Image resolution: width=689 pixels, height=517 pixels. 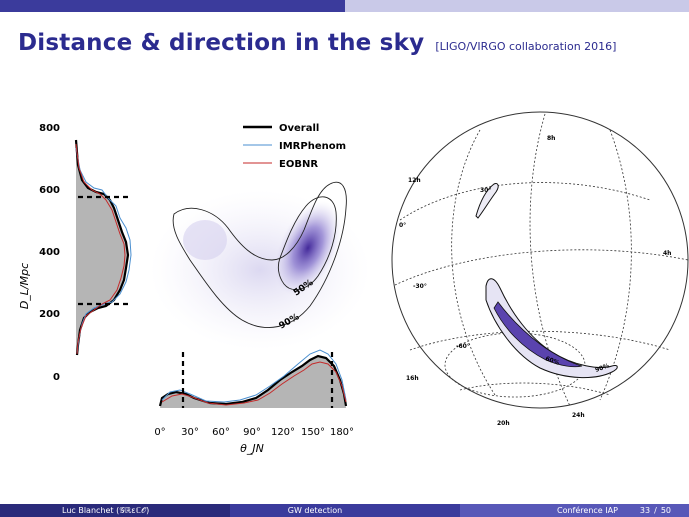 I want to click on x-axis-label: θ_JN, so click(x=252, y=448).